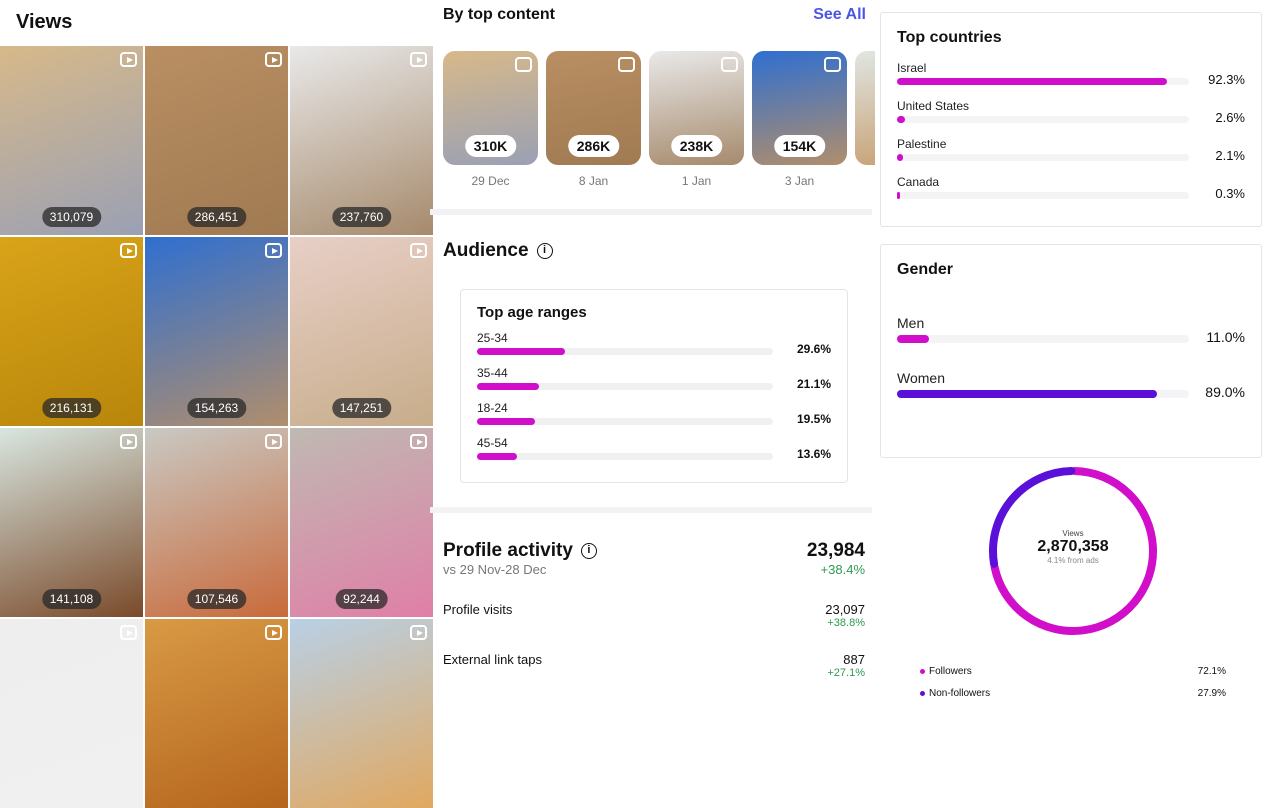 The image size is (1280, 808). Describe the element at coordinates (71, 331) in the screenshot. I see `reel-tile: 216,131` at that location.